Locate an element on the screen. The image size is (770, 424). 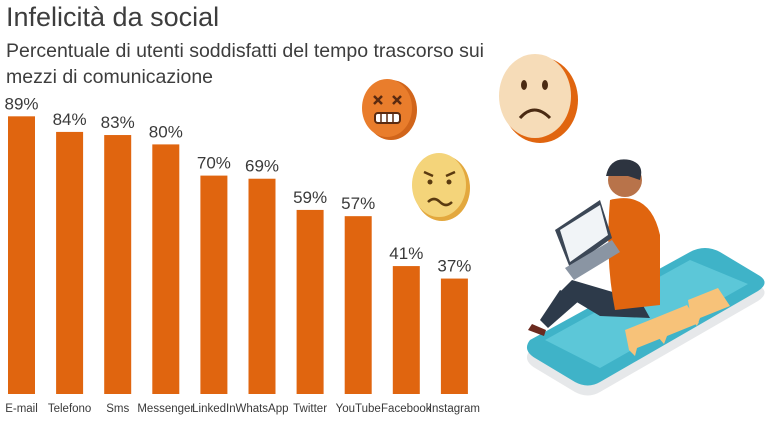
category-label: Sms is located at coordinates (117, 409).